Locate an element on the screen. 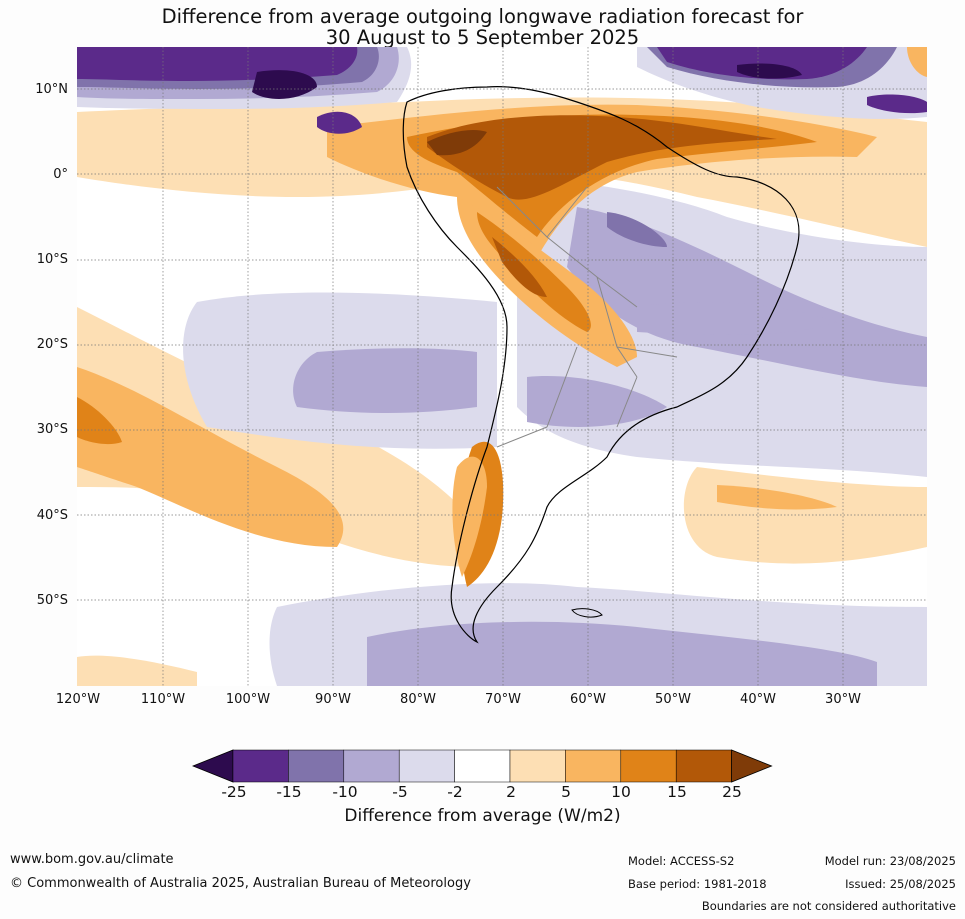  colorbar-tick-label: -10 is located at coordinates (345, 792).